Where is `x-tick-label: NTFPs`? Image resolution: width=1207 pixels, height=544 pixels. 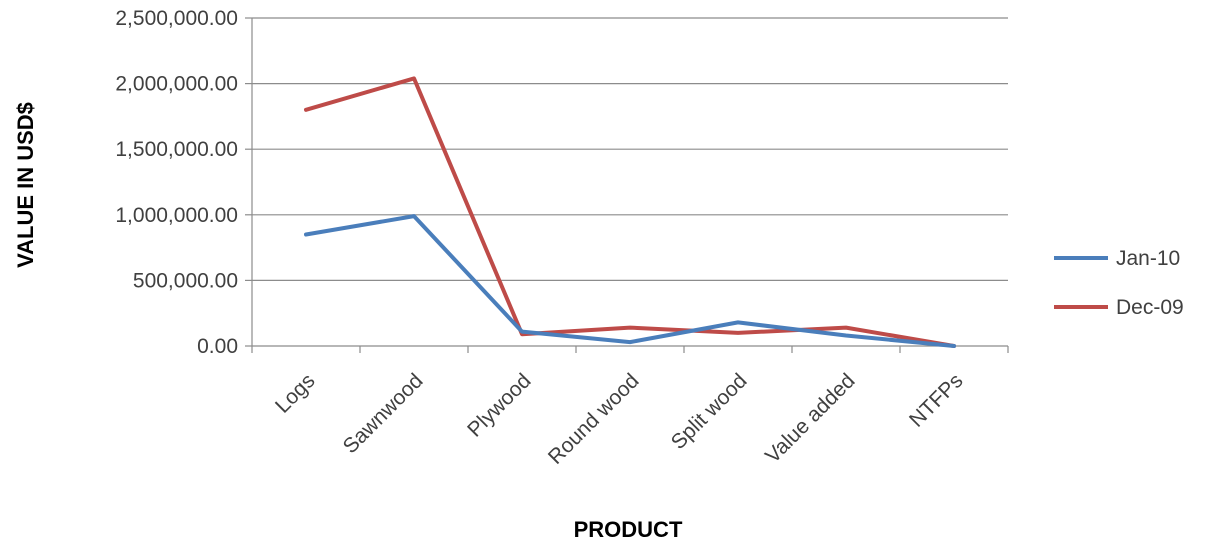 x-tick-label: NTFPs is located at coordinates (936, 400).